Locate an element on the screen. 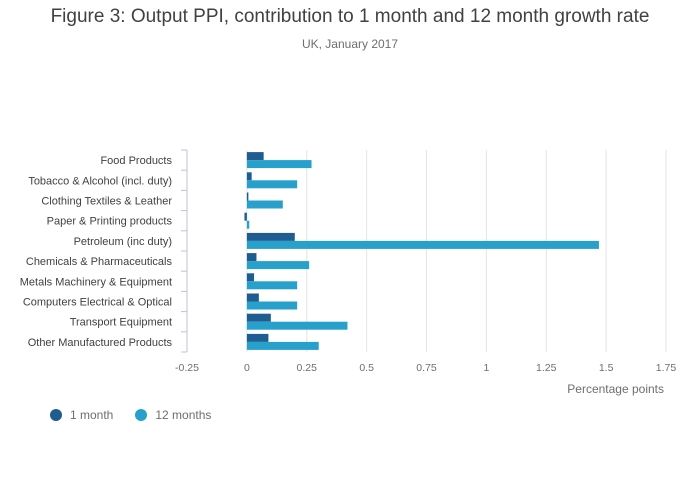  legend-item-12-months: 12 months is located at coordinates (173, 415).